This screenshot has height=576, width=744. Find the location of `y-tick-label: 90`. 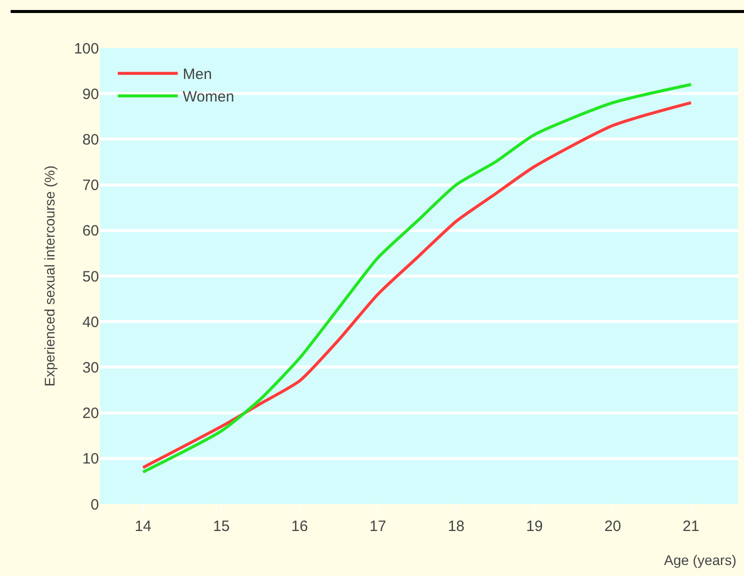

y-tick-label: 90 is located at coordinates (90, 94).